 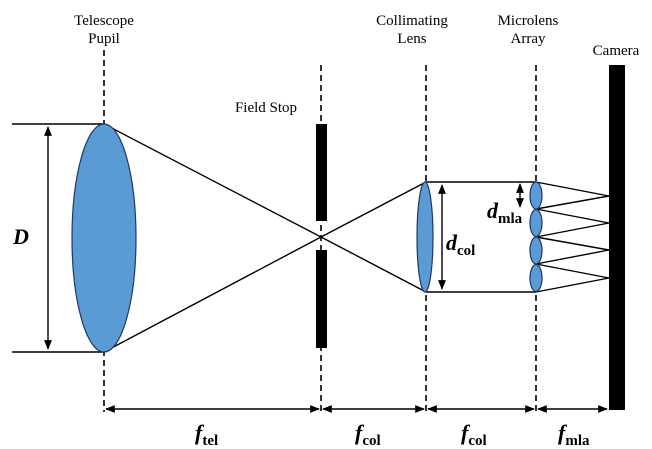 I want to click on microlens-array, so click(x=536, y=237).